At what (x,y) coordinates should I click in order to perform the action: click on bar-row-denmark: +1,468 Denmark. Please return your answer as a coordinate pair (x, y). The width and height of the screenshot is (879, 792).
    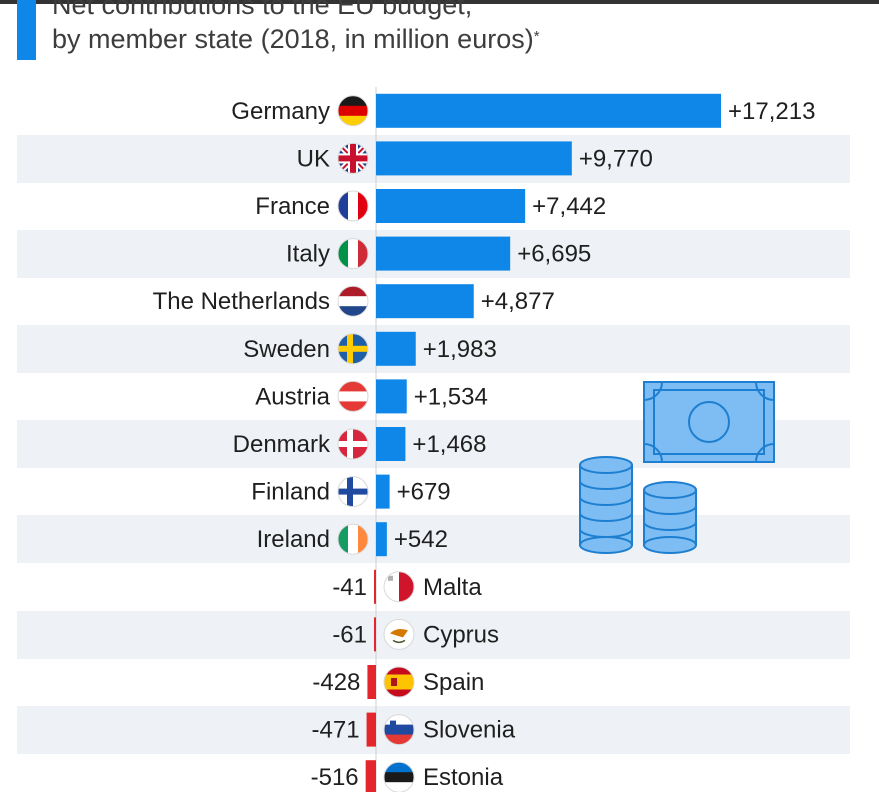
    Looking at the image, I should click on (360, 444).